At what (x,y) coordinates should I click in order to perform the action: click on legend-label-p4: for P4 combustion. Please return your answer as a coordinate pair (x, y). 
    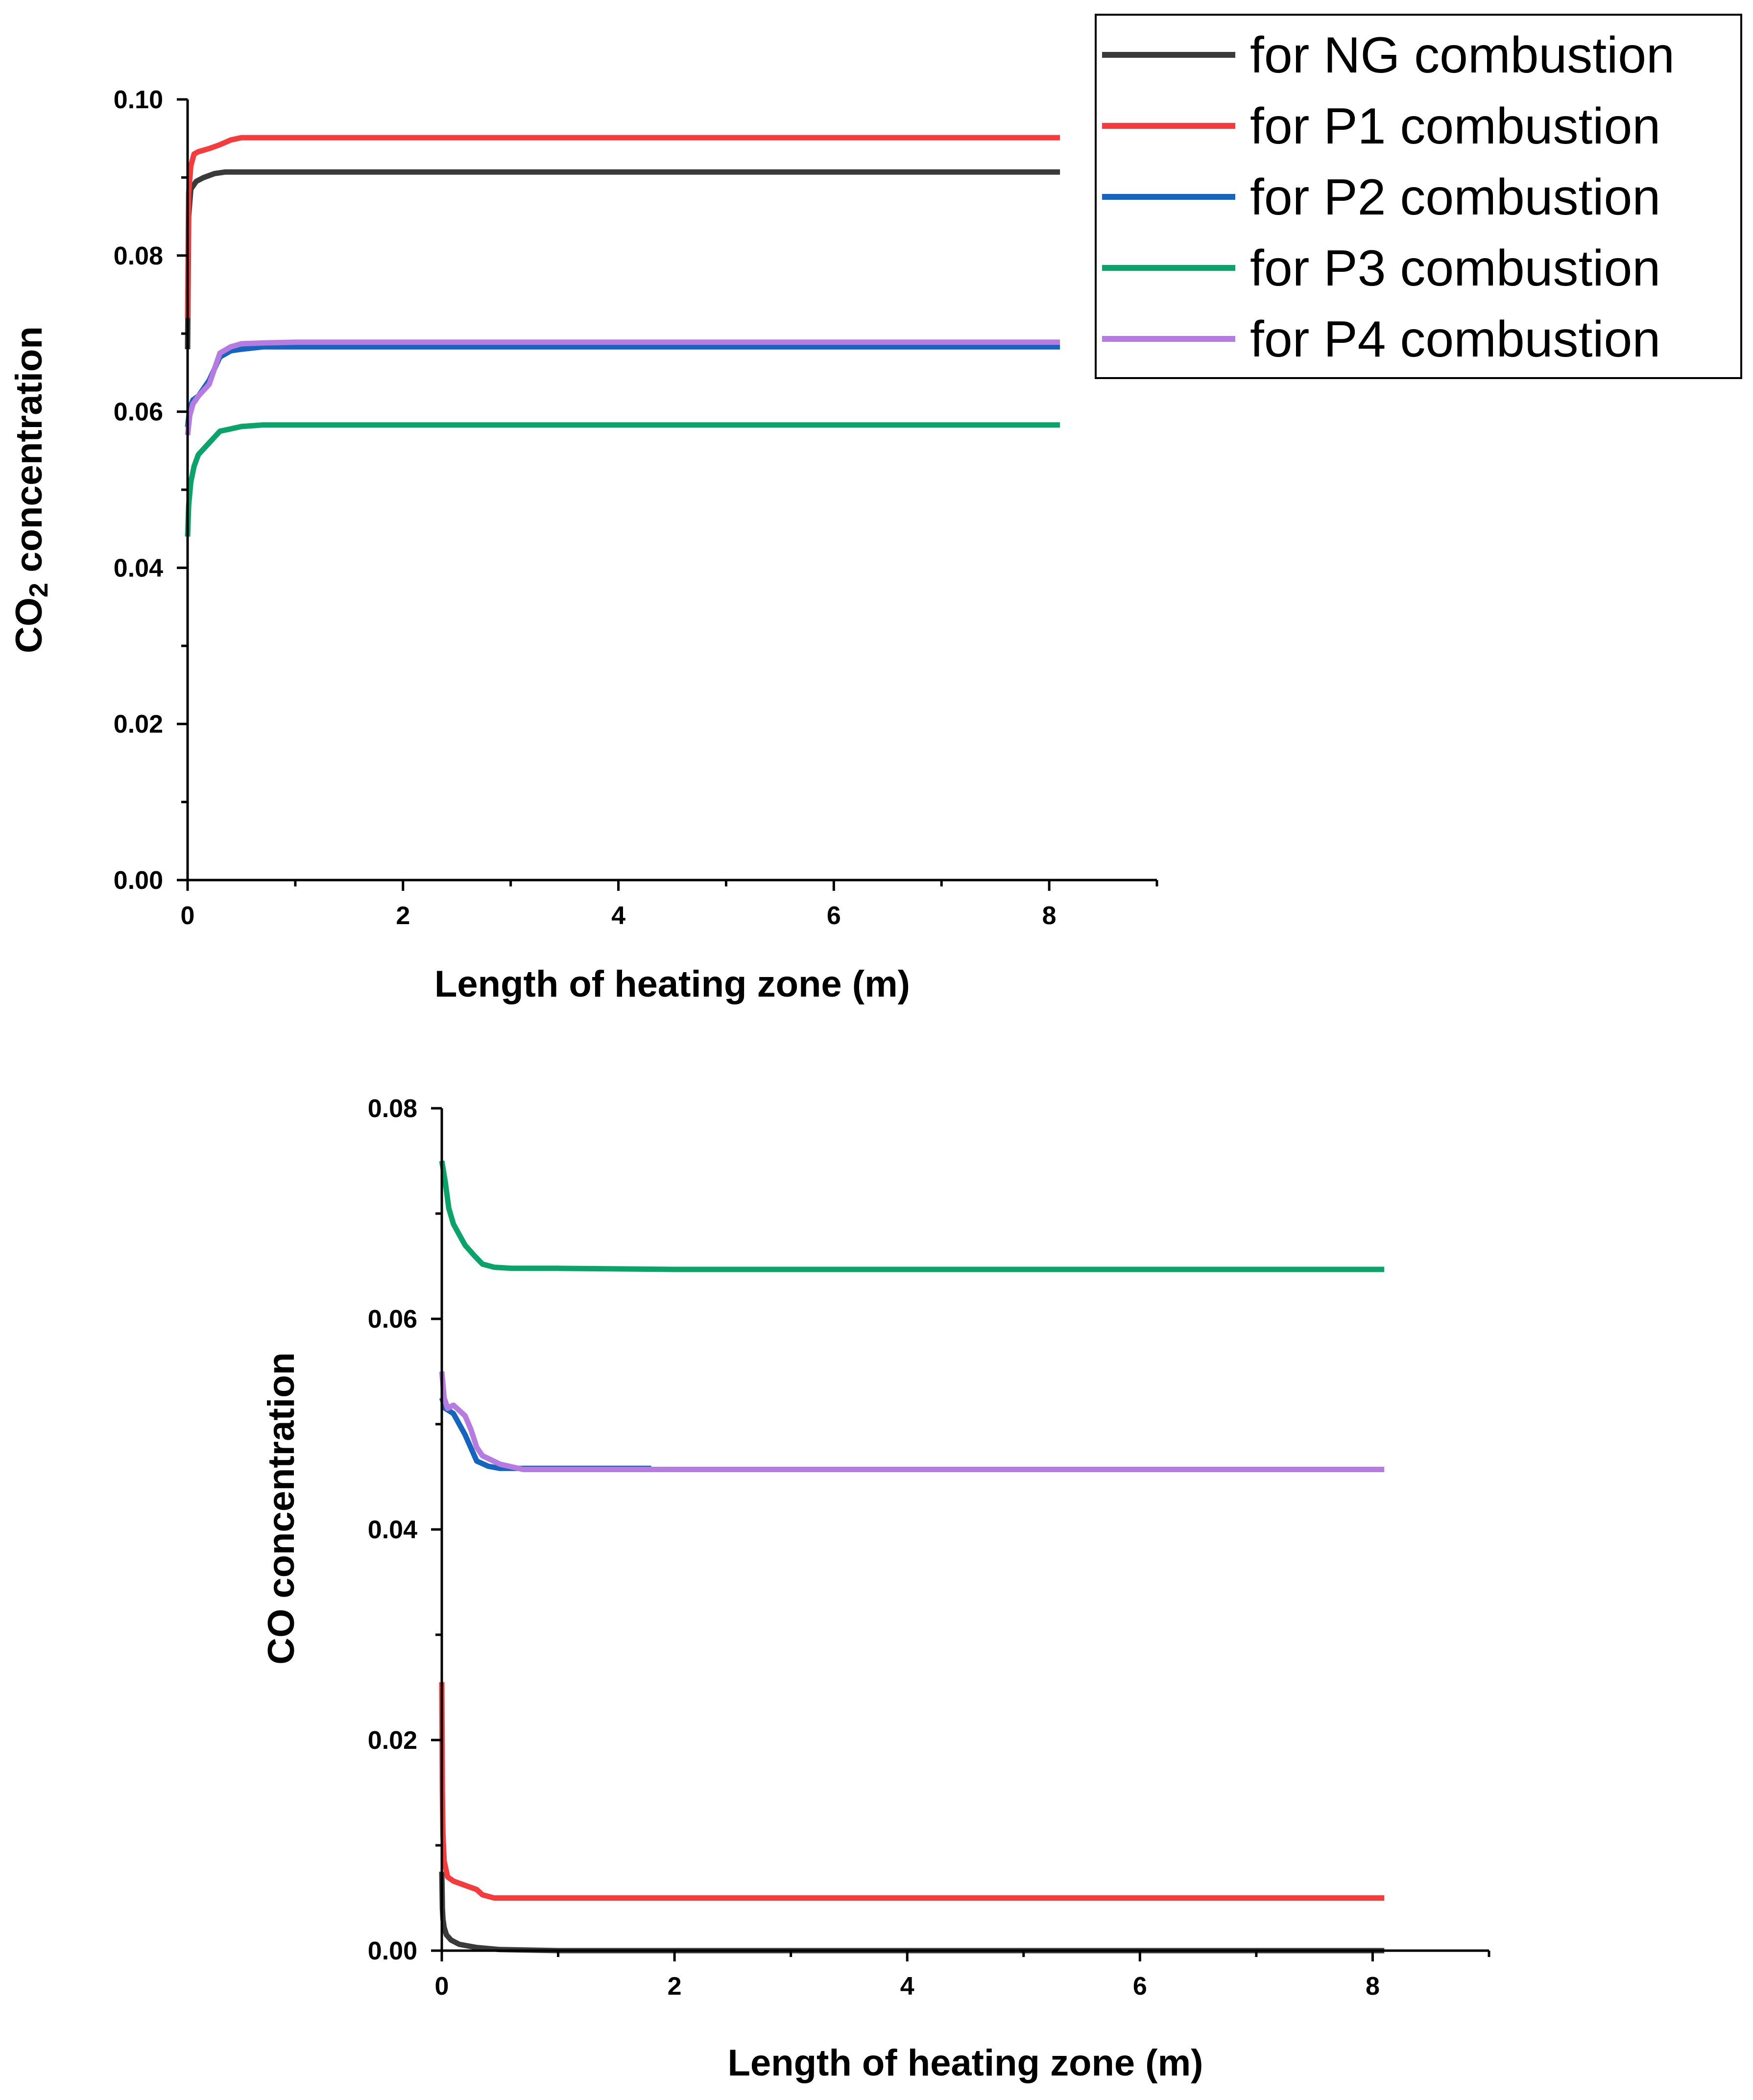
    Looking at the image, I should click on (1455, 339).